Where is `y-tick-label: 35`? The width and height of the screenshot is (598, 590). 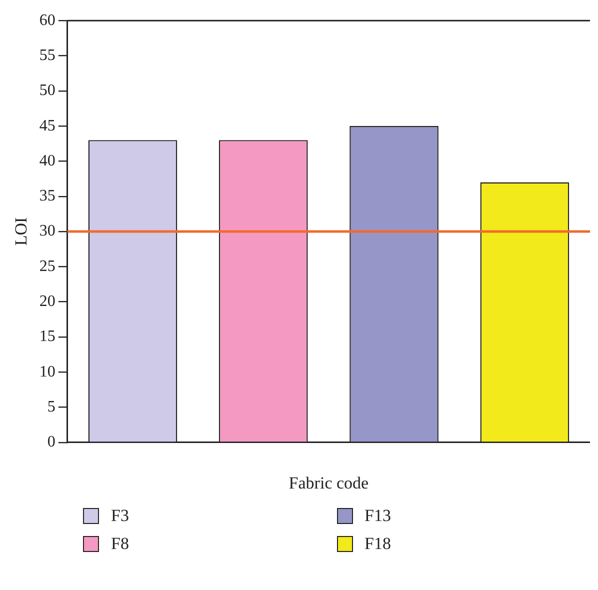 y-tick-label: 35 is located at coordinates (47, 196).